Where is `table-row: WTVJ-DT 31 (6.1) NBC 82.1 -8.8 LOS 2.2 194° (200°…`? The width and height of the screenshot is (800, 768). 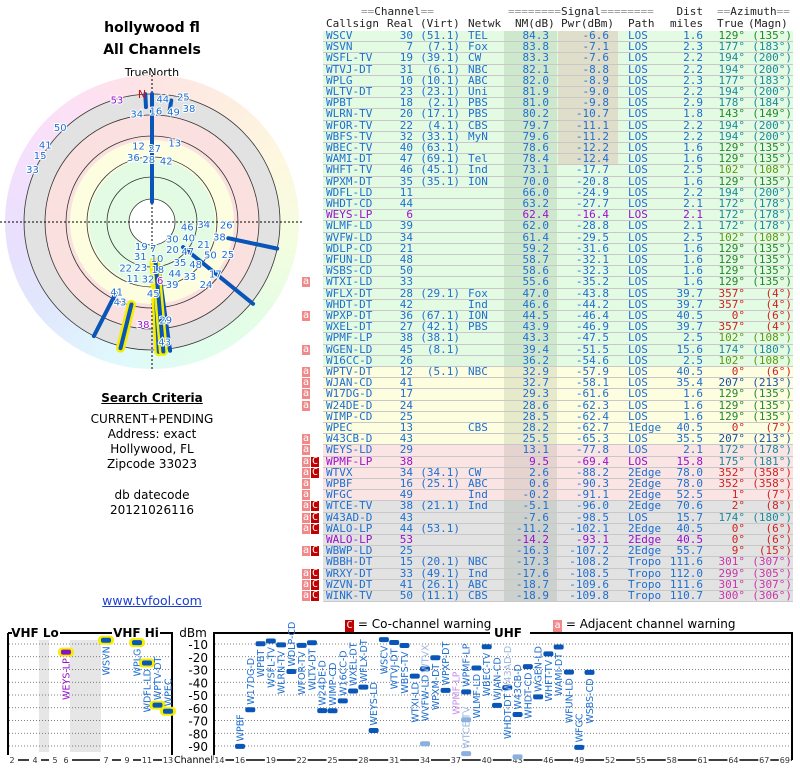 table-row: WTVJ-DT 31 (6.1) NBC 82.1 -8.8 LOS 2.2 194° (200°… is located at coordinates (558, 69).